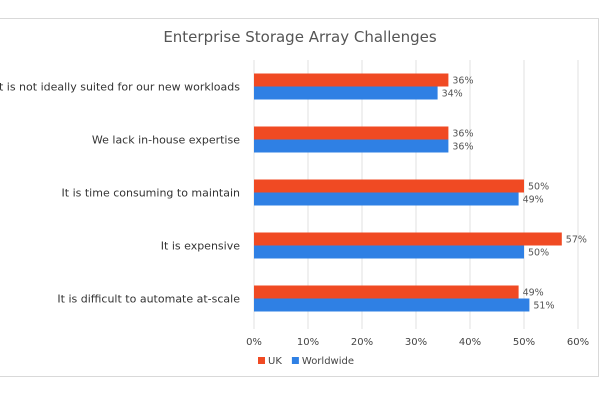 Image resolution: width=600 pixels, height=400 pixels. What do you see at coordinates (275, 361) in the screenshot?
I see `legend-label: UK` at bounding box center [275, 361].